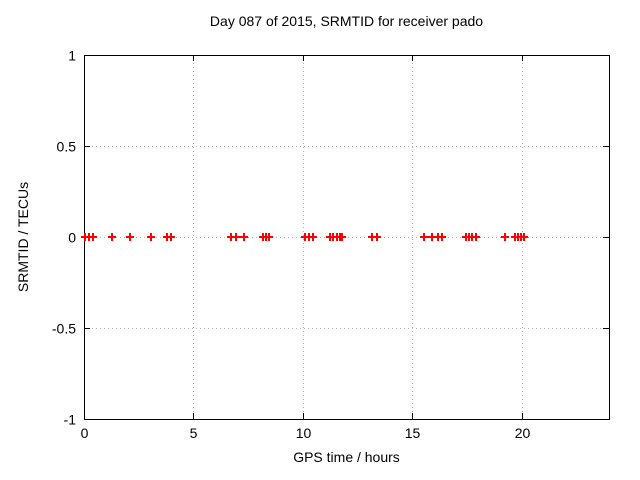 This screenshot has height=480, width=640. What do you see at coordinates (70, 420) in the screenshot?
I see `svg-text: -1` at bounding box center [70, 420].